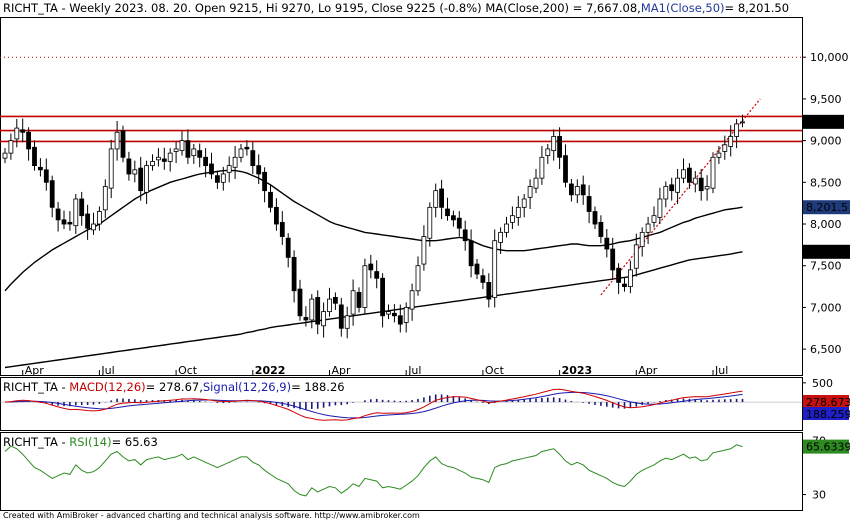 The width and height of the screenshot is (850, 520). I want to click on ma50-title: MA1(Close,50), so click(683, 8).